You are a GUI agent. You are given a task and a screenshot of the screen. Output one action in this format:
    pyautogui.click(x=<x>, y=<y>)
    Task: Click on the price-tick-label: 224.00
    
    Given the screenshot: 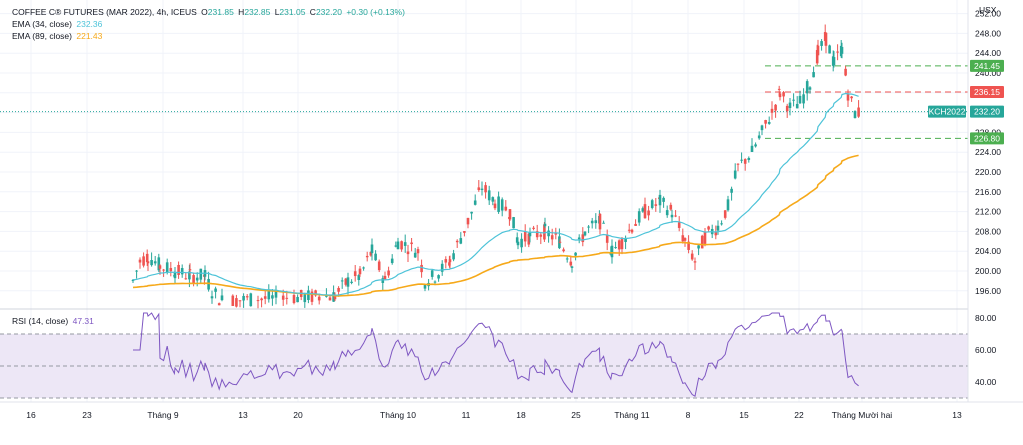 What is the action you would take?
    pyautogui.click(x=988, y=152)
    